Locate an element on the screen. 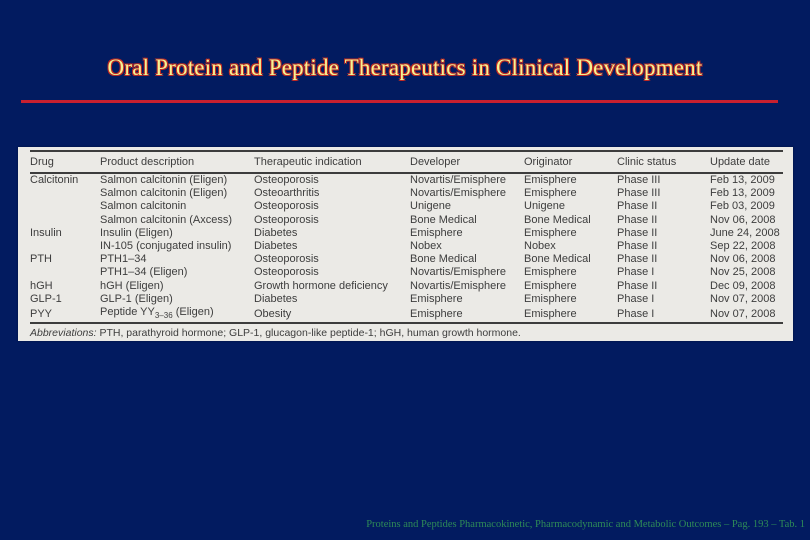  table-cell: Growth hormone deficiency is located at coordinates (321, 285).